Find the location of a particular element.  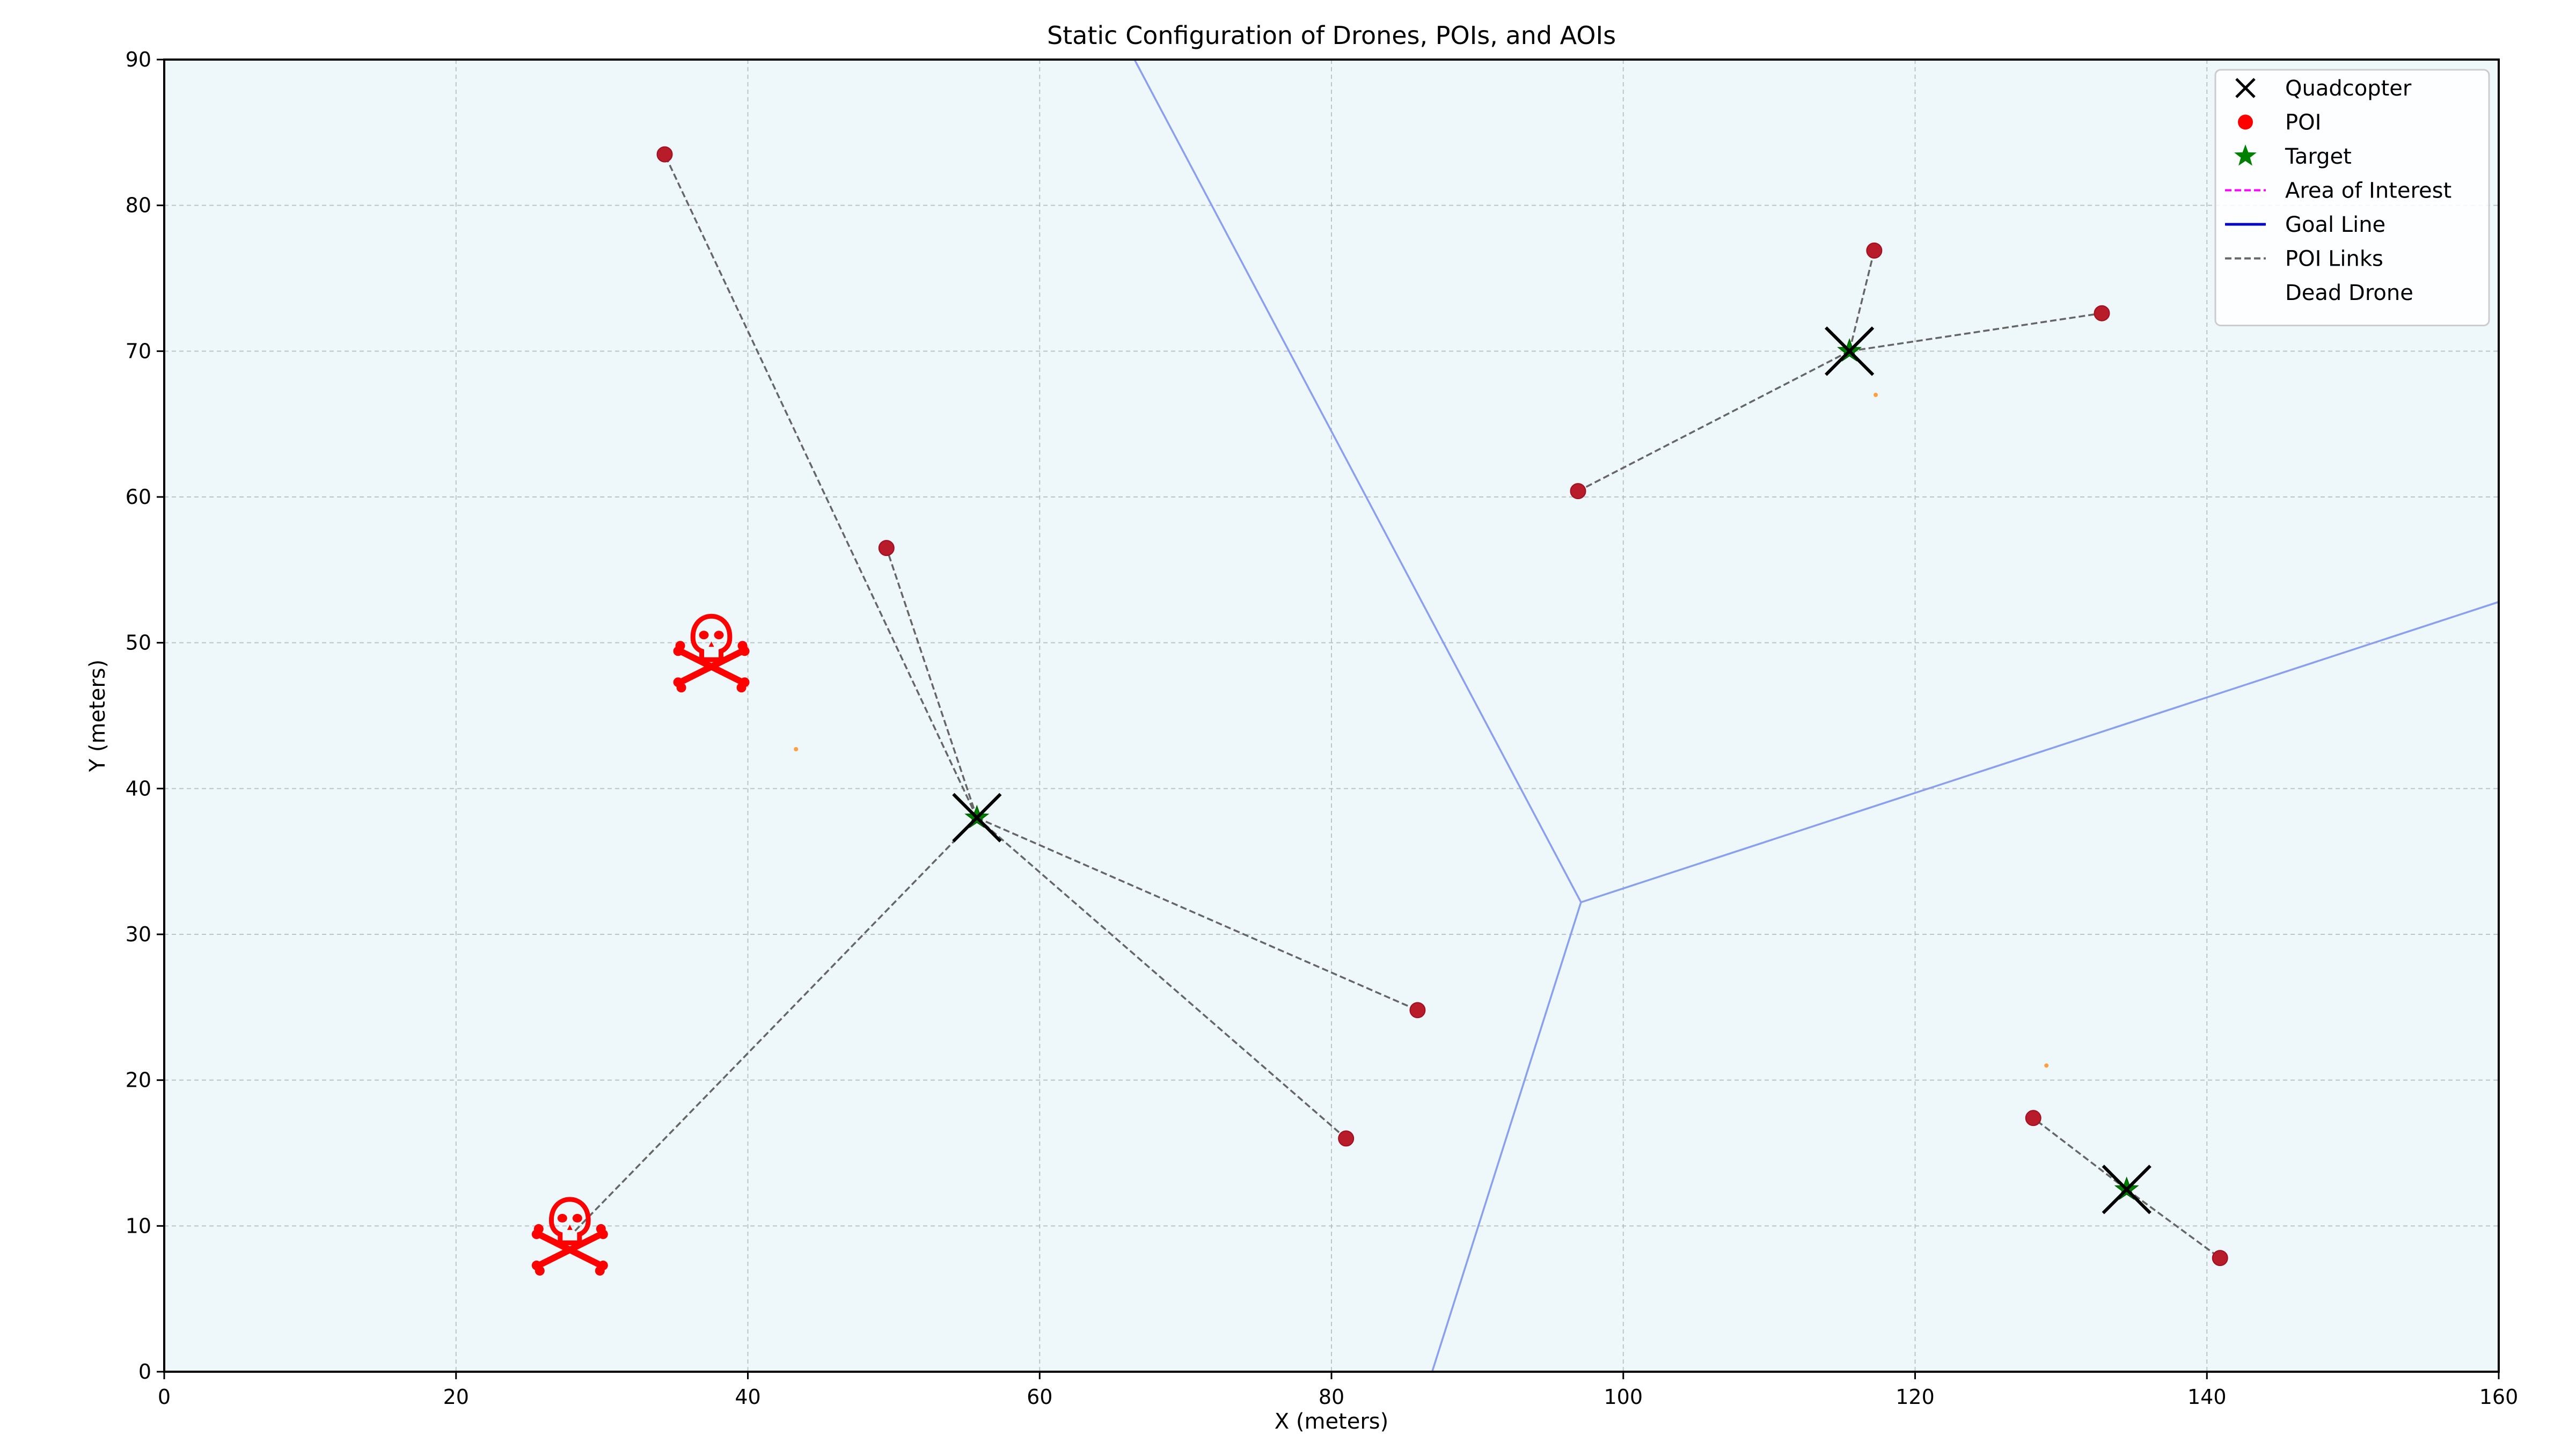

y-tick-label: 40 is located at coordinates (138, 788).